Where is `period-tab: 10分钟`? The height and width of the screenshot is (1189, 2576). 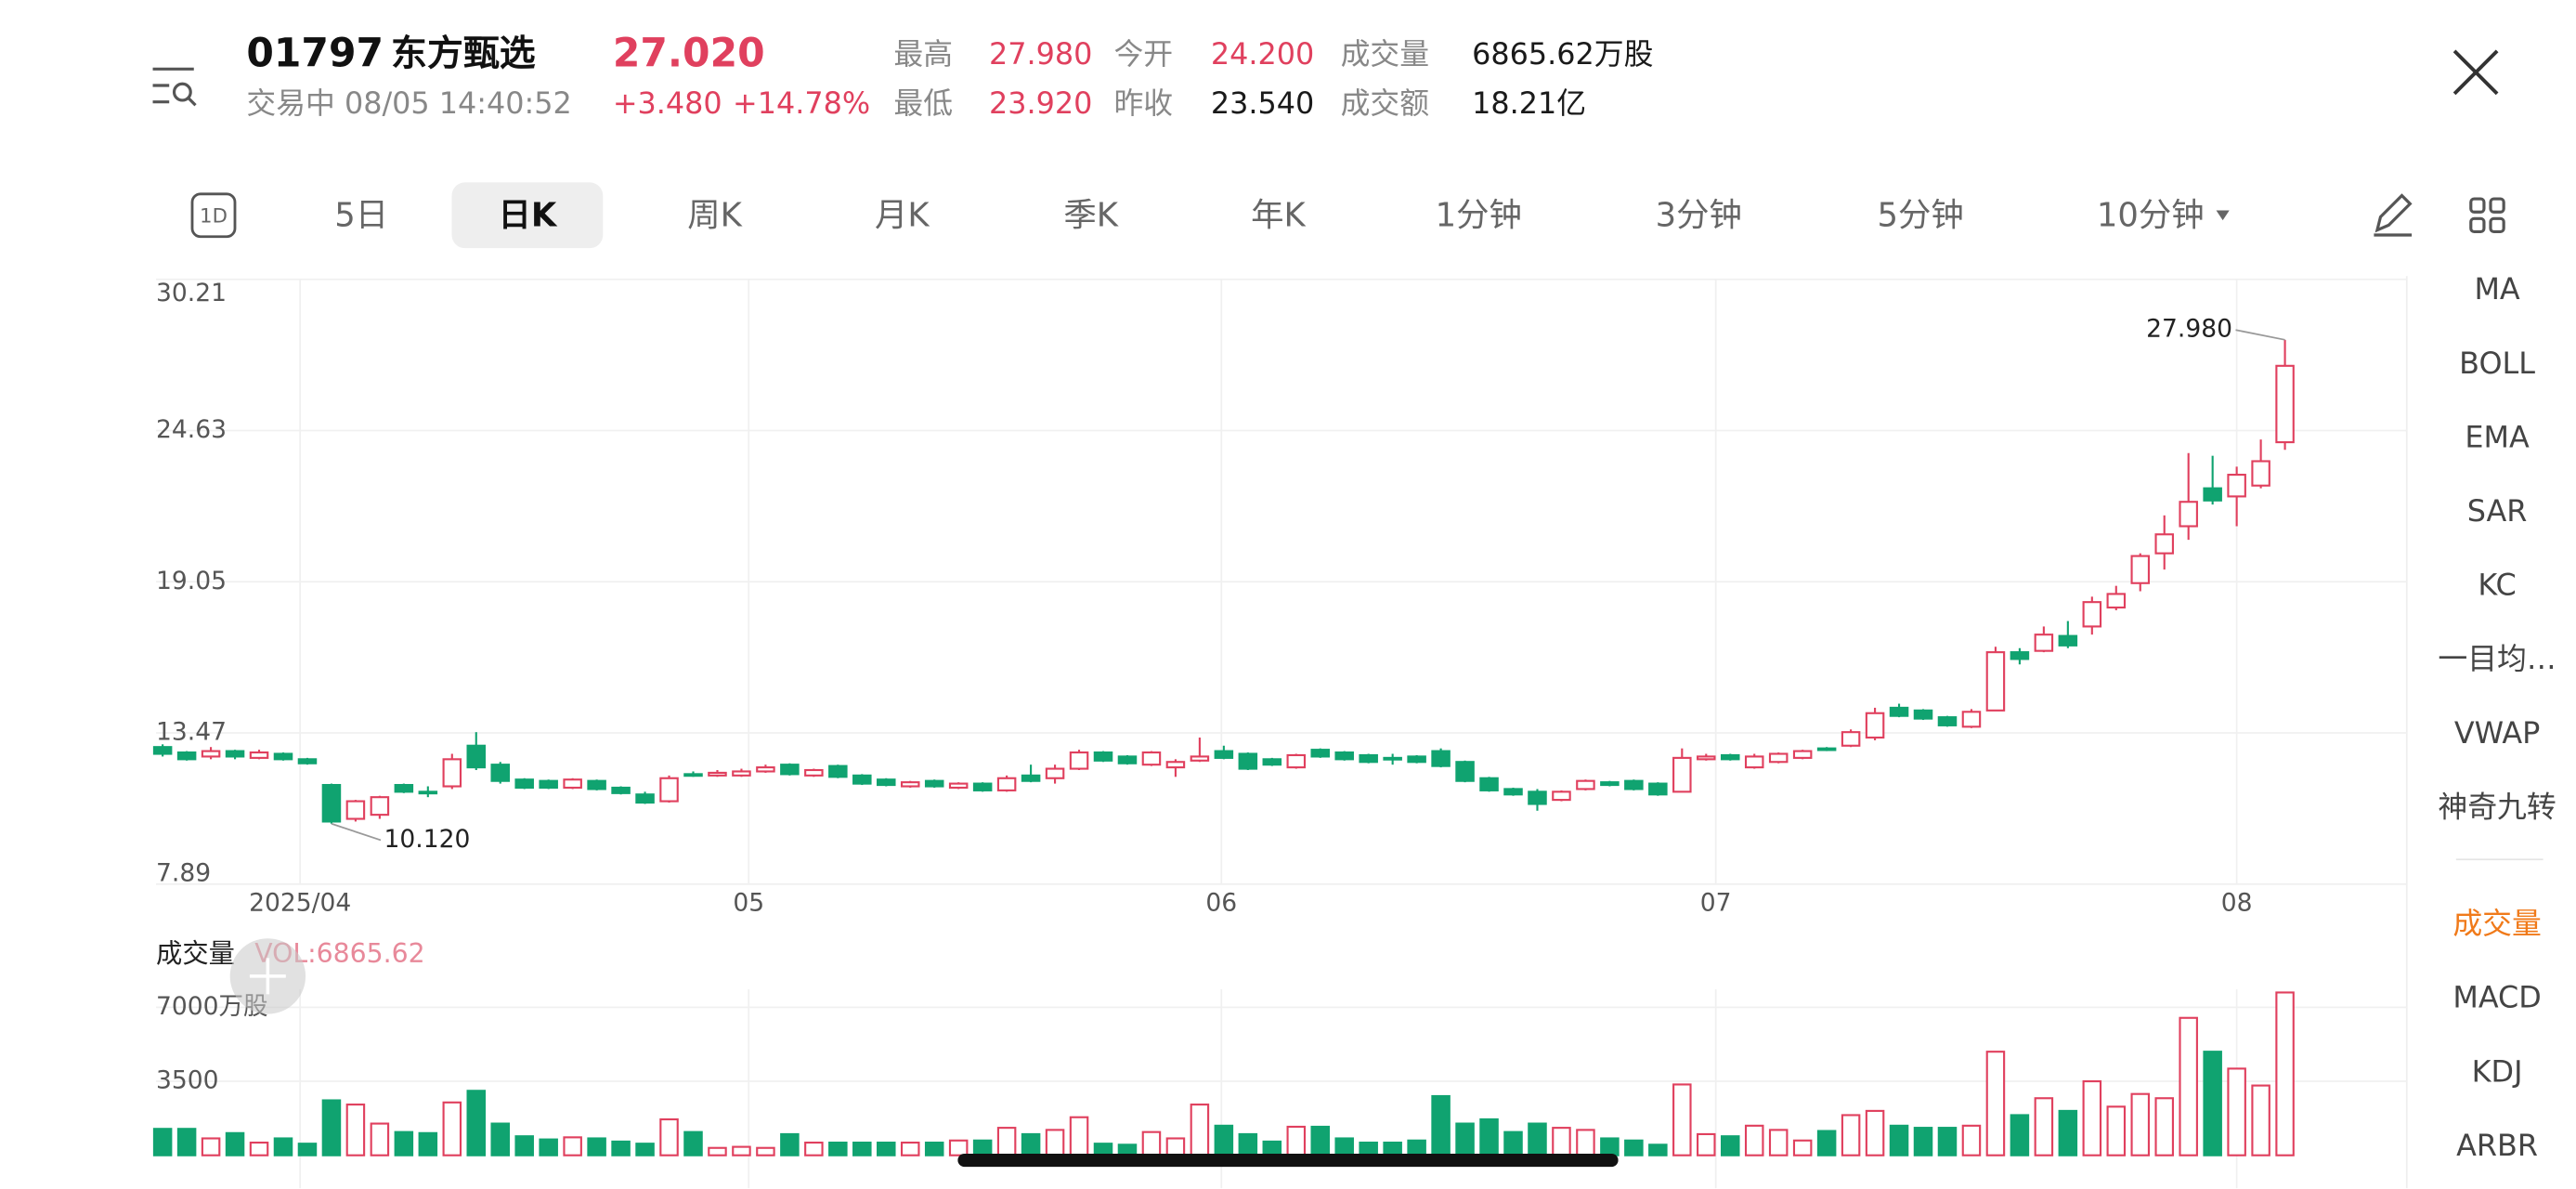 period-tab: 10分钟 is located at coordinates (2151, 216).